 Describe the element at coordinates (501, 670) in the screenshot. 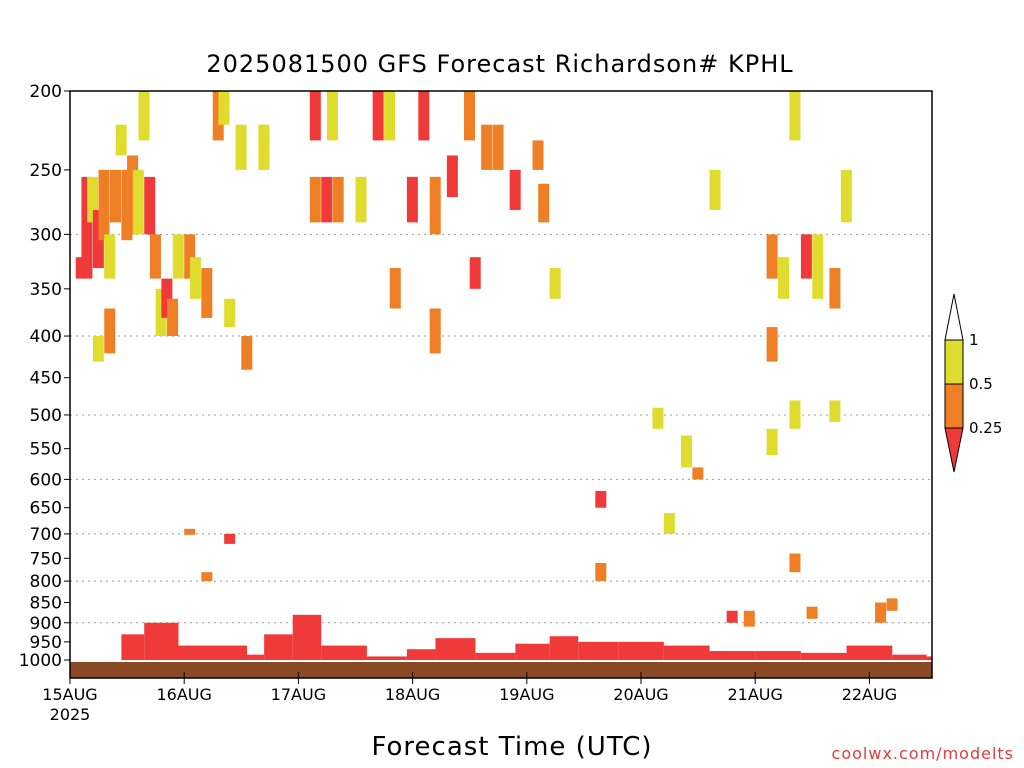

I see `ground-fill` at that location.